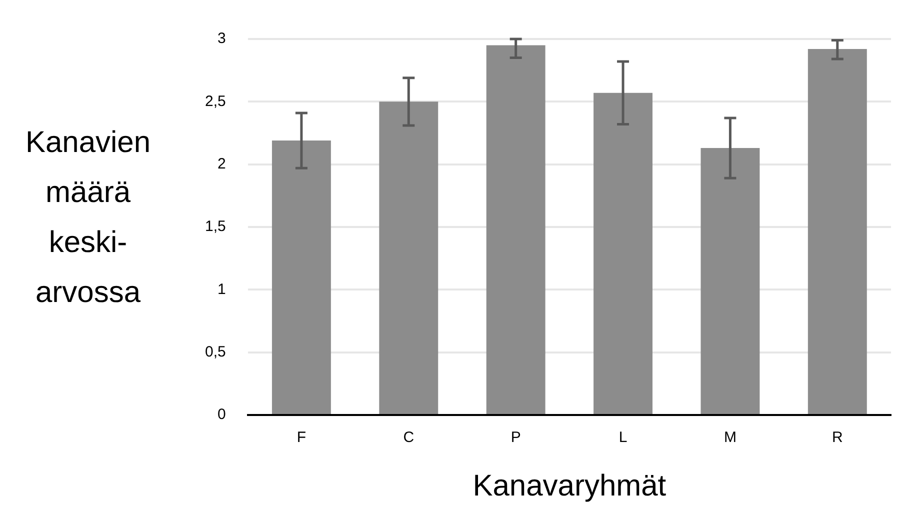 Image resolution: width=903 pixels, height=513 pixels. I want to click on x-tick-label: C, so click(408, 437).